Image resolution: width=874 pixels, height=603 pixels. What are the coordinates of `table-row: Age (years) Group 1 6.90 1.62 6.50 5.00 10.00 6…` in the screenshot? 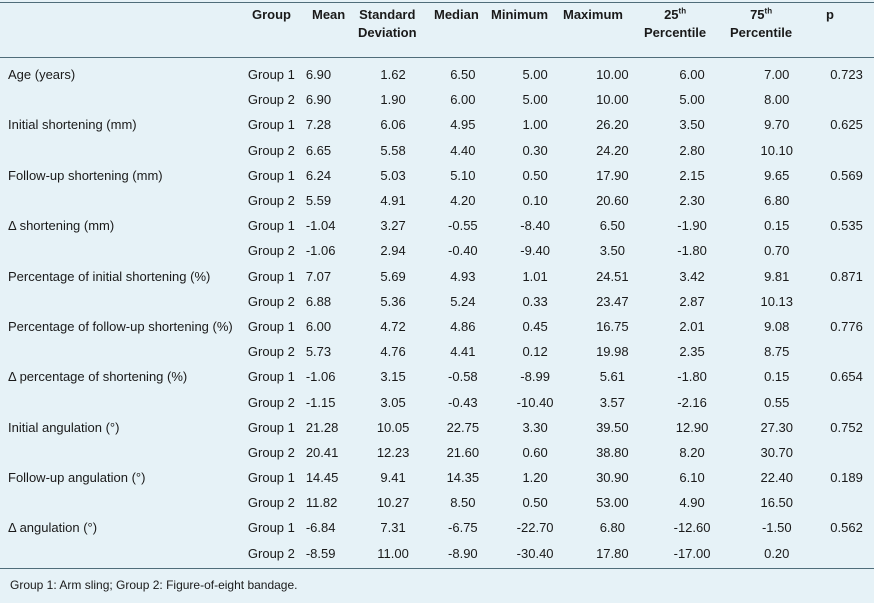 It's located at (441, 74).